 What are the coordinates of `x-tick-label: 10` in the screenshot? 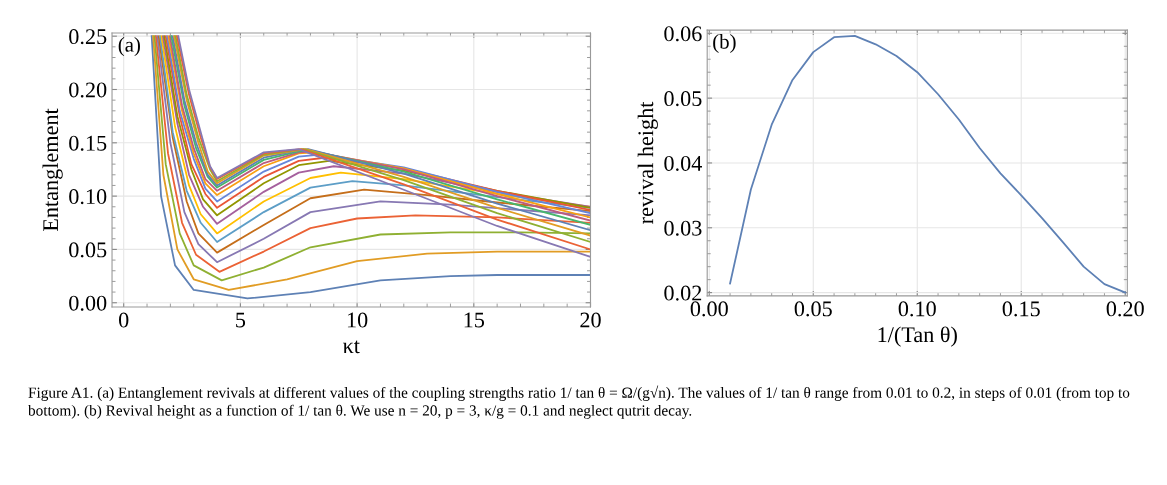 It's located at (357, 320).